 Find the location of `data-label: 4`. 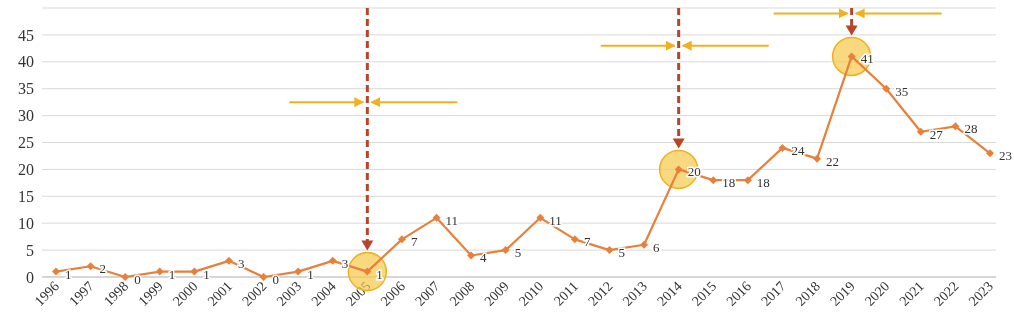

data-label: 4 is located at coordinates (484, 258).